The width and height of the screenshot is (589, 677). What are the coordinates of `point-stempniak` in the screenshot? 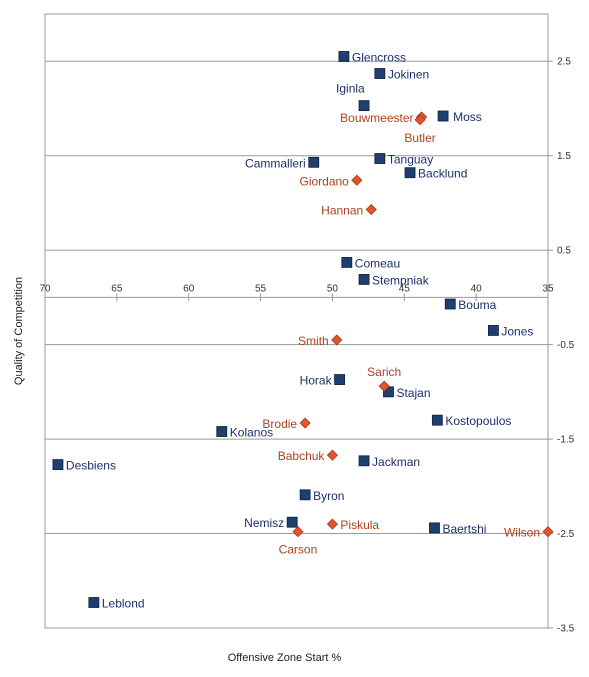 It's located at (364, 279).